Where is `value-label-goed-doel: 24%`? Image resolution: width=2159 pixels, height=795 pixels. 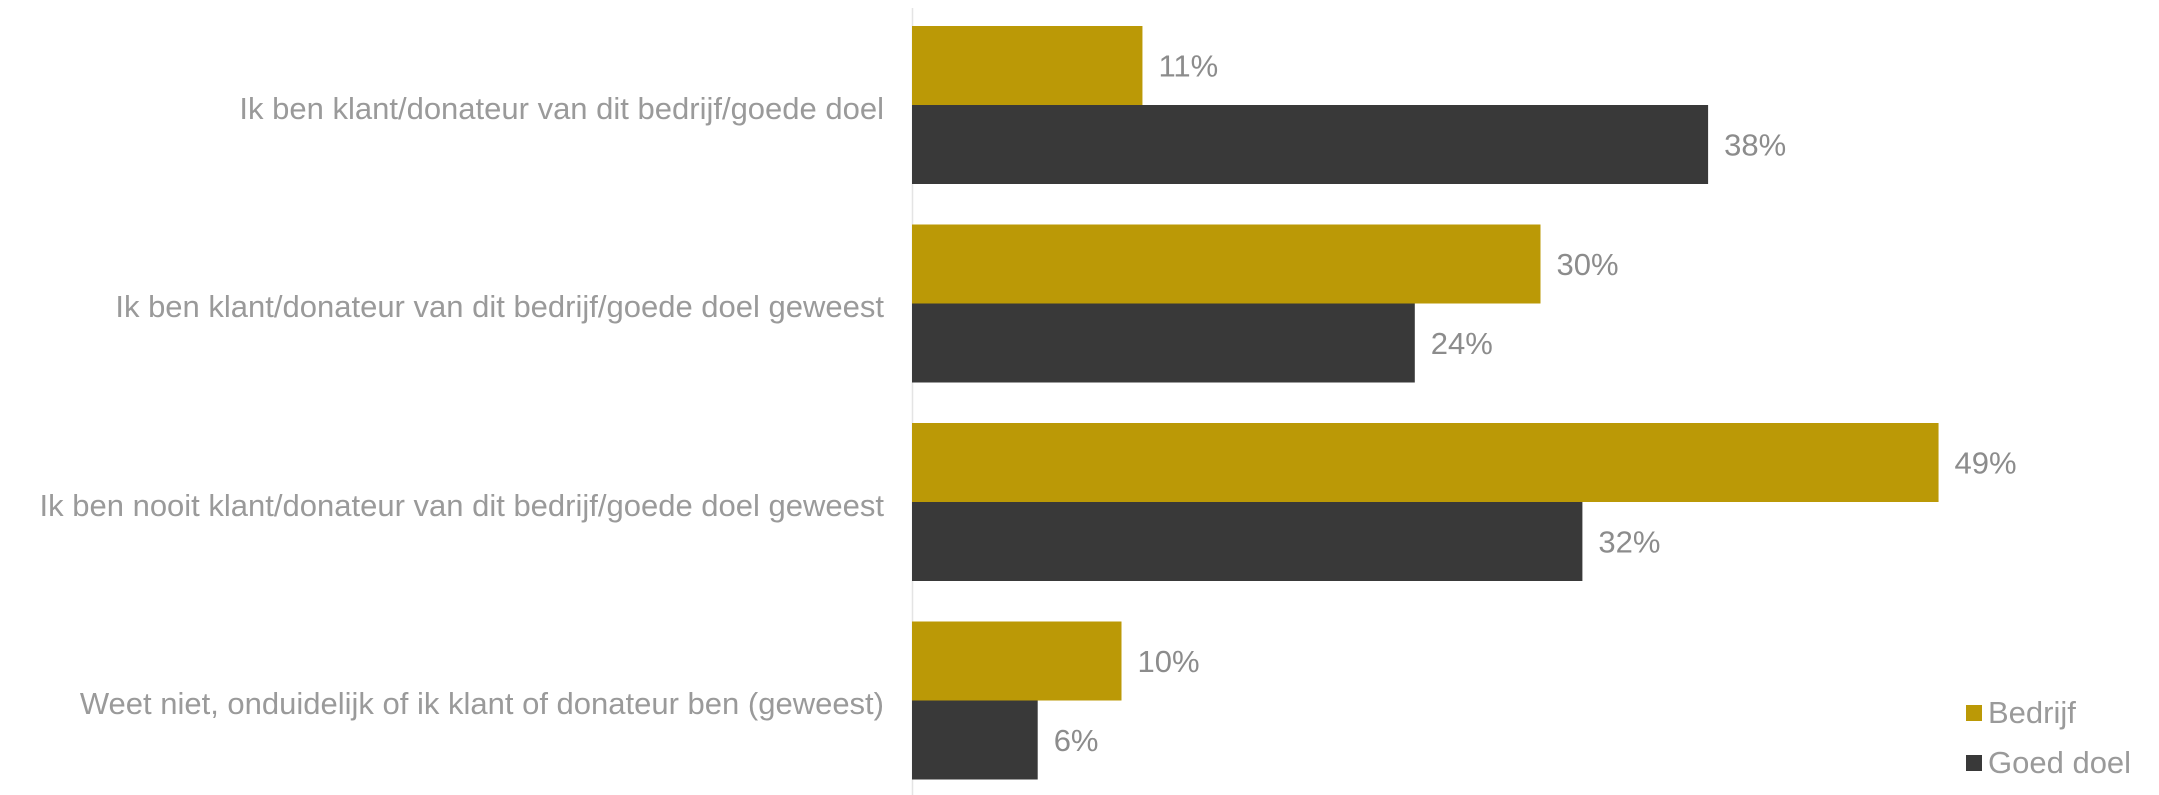 value-label-goed-doel: 24% is located at coordinates (1462, 343).